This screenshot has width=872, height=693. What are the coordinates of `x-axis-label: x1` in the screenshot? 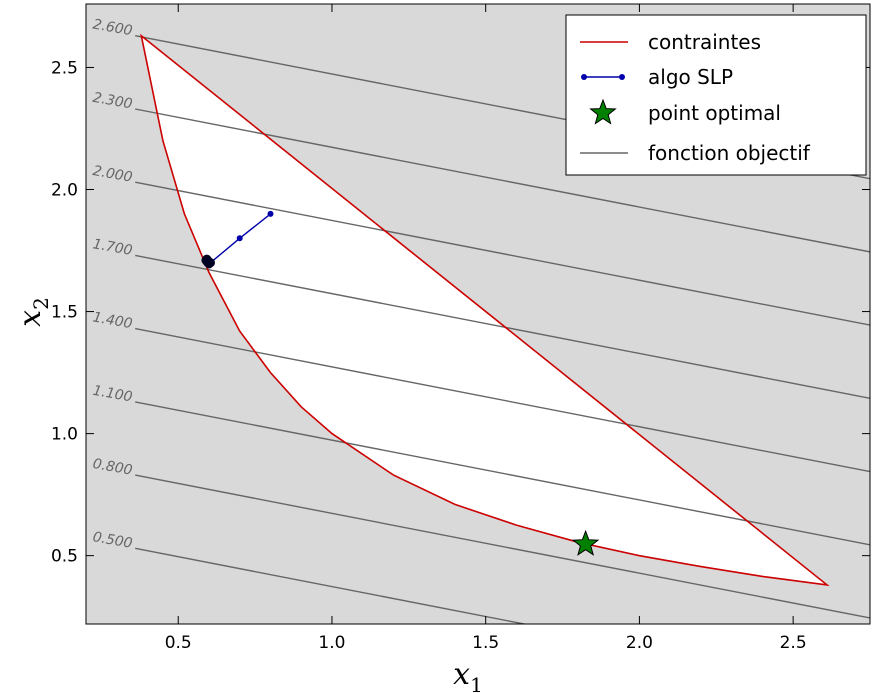 It's located at (468, 675).